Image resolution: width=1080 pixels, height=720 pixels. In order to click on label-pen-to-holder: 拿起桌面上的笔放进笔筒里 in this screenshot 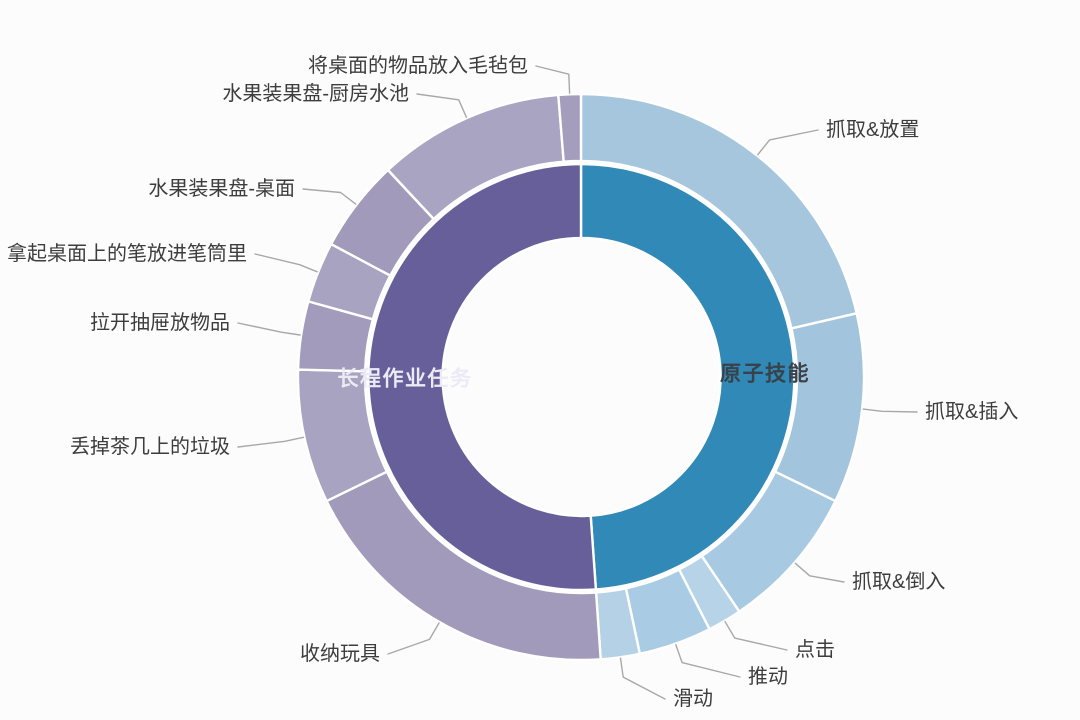, I will do `click(127, 253)`.